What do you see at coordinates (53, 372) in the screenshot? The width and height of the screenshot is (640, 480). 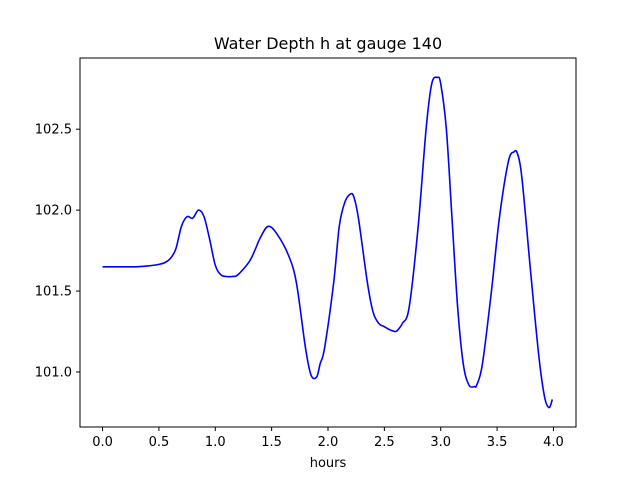 I see `y-tick-label: 101.0` at bounding box center [53, 372].